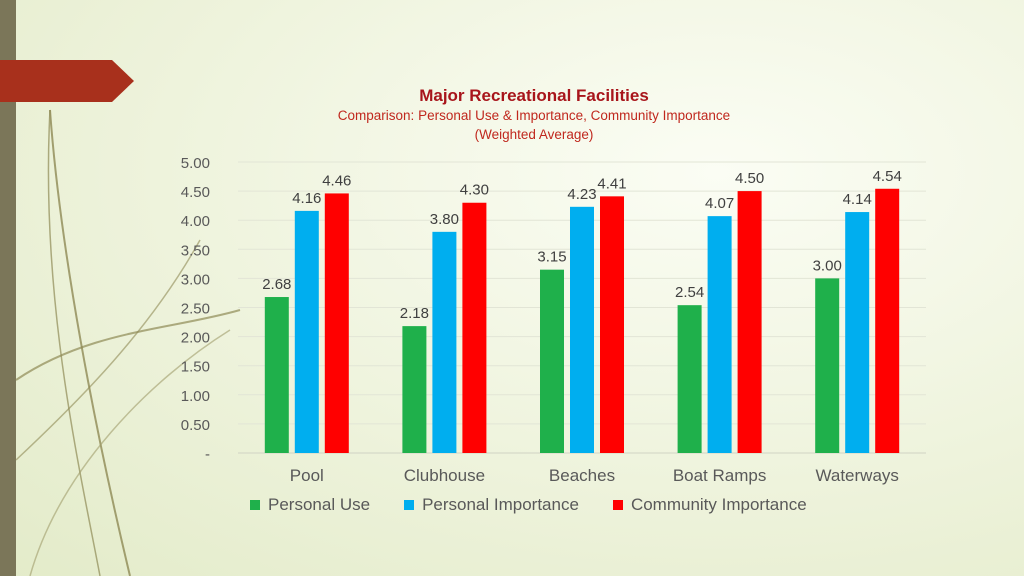 The width and height of the screenshot is (1024, 576). I want to click on x-tick-label: Beaches, so click(582, 475).